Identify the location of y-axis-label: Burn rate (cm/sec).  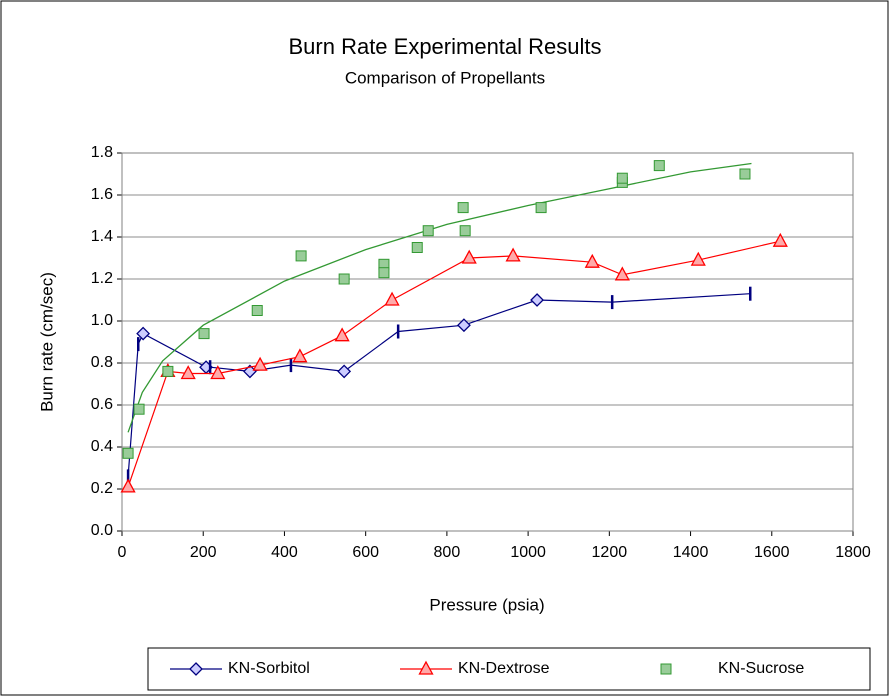
(46, 342).